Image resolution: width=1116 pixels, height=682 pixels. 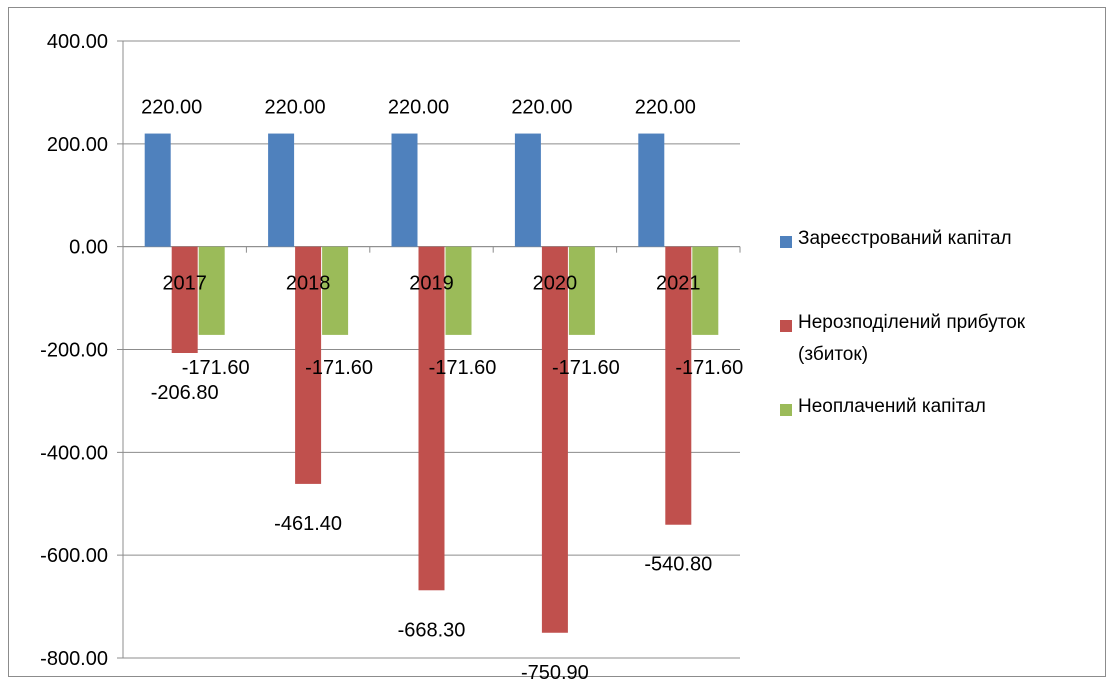 What do you see at coordinates (88, 248) in the screenshot?
I see `y-tick-label: 0.00` at bounding box center [88, 248].